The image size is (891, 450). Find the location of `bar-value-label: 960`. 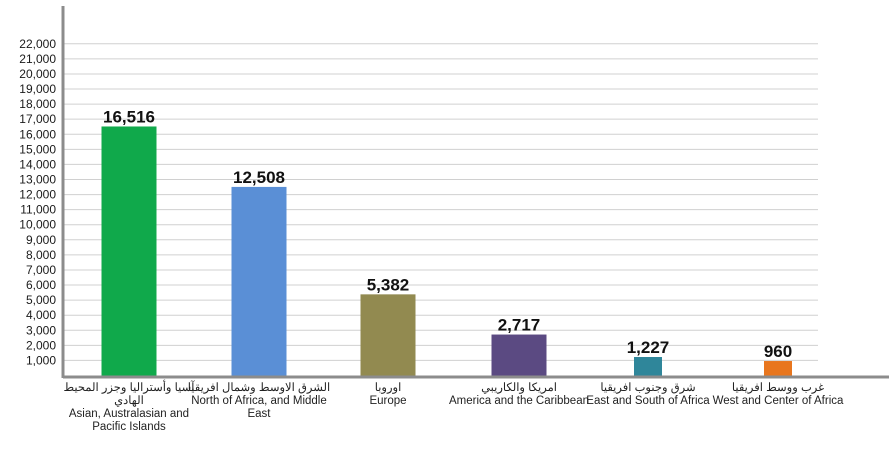

bar-value-label: 960 is located at coordinates (778, 351).